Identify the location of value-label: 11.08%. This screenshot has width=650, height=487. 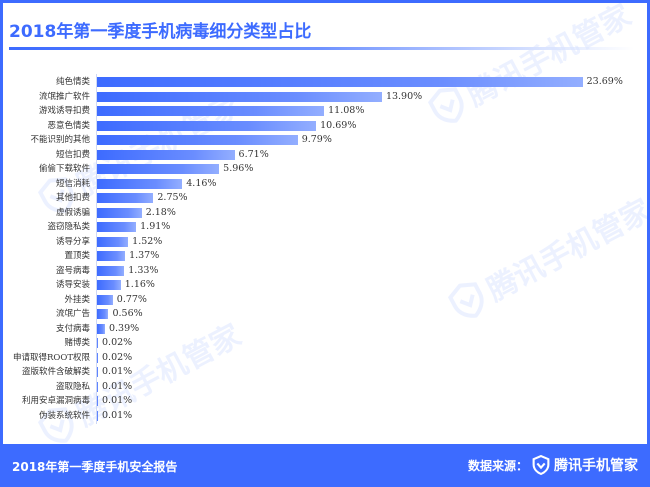
(346, 111).